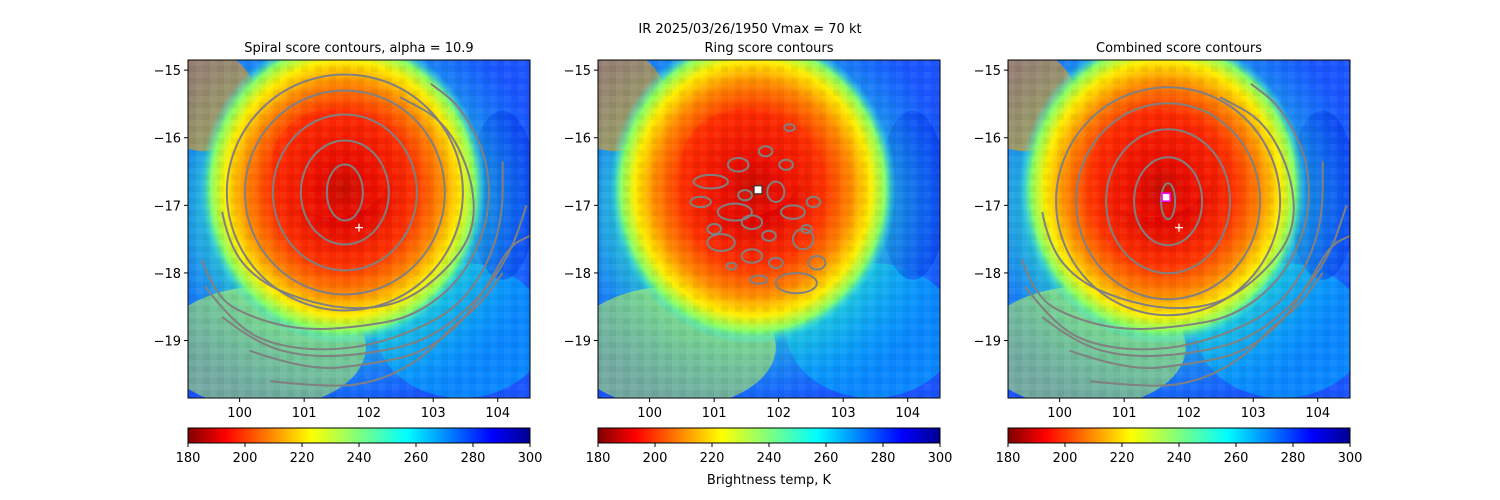 The image size is (1500, 500). Describe the element at coordinates (1317, 413) in the screenshot. I see `x-tick-label: 104` at that location.